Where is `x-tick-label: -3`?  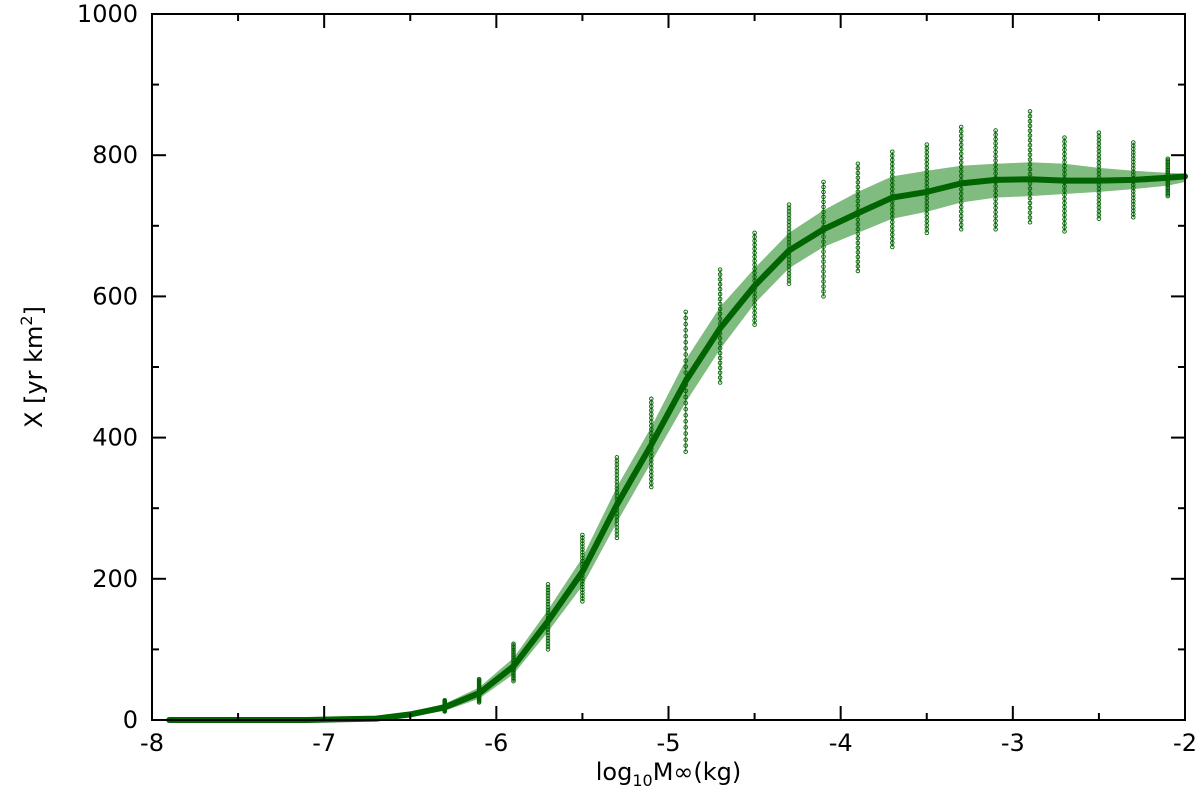
x-tick-label: -3 is located at coordinates (1013, 743).